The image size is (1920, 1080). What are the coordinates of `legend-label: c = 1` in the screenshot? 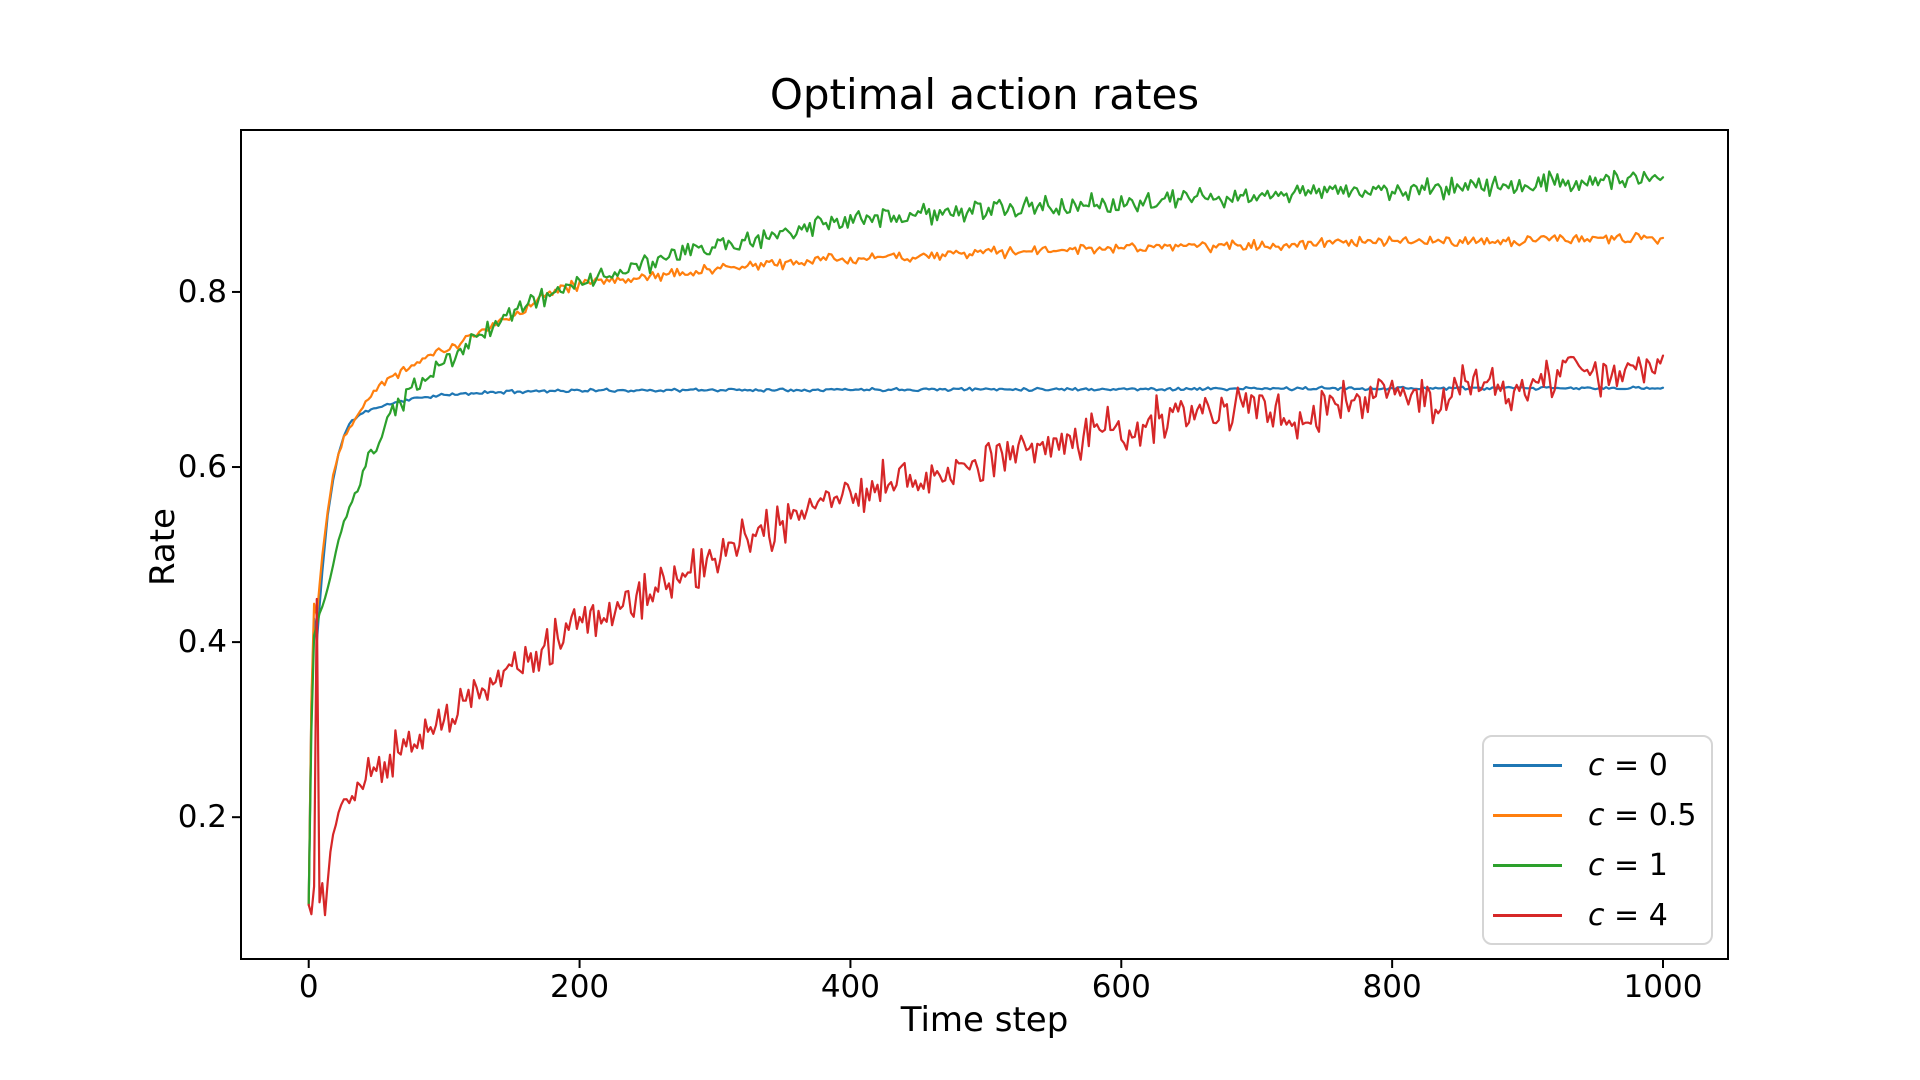 It's located at (1628, 865).